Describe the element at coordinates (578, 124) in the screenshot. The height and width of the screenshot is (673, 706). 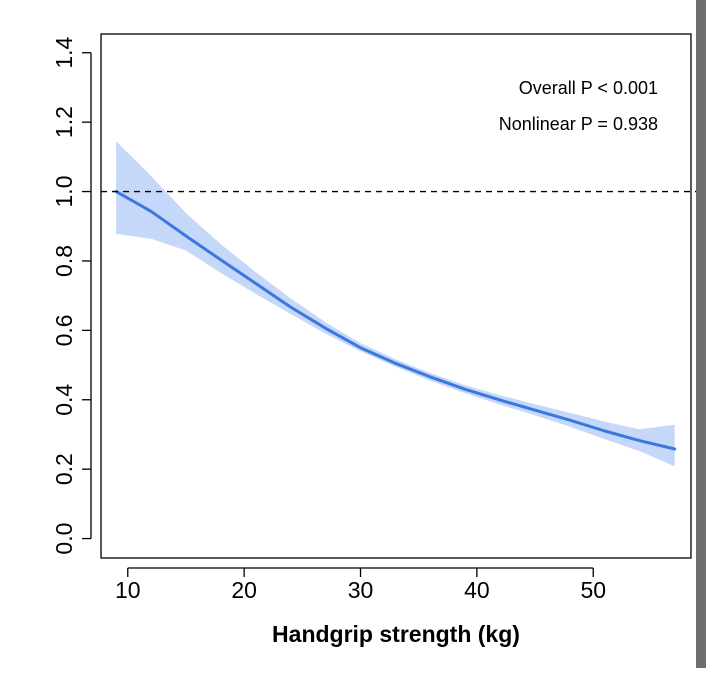
I see `annotation-nonlinear-p: Nonlinear P = 0.938` at that location.